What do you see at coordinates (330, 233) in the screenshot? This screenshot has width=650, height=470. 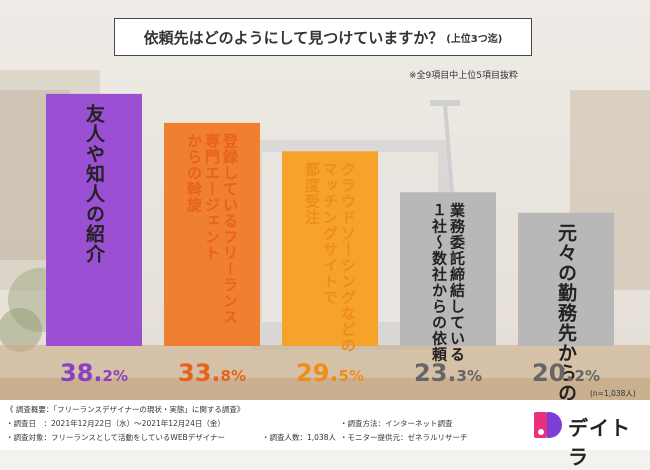 I see `bar-label-3-2: マッチングサイトで` at bounding box center [330, 233].